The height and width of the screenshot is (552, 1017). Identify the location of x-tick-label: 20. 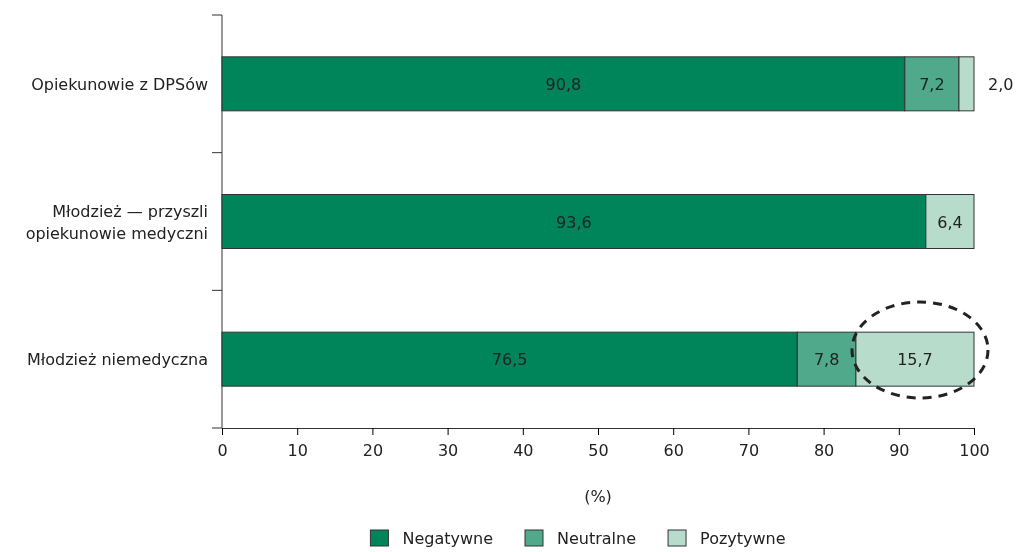
(373, 451).